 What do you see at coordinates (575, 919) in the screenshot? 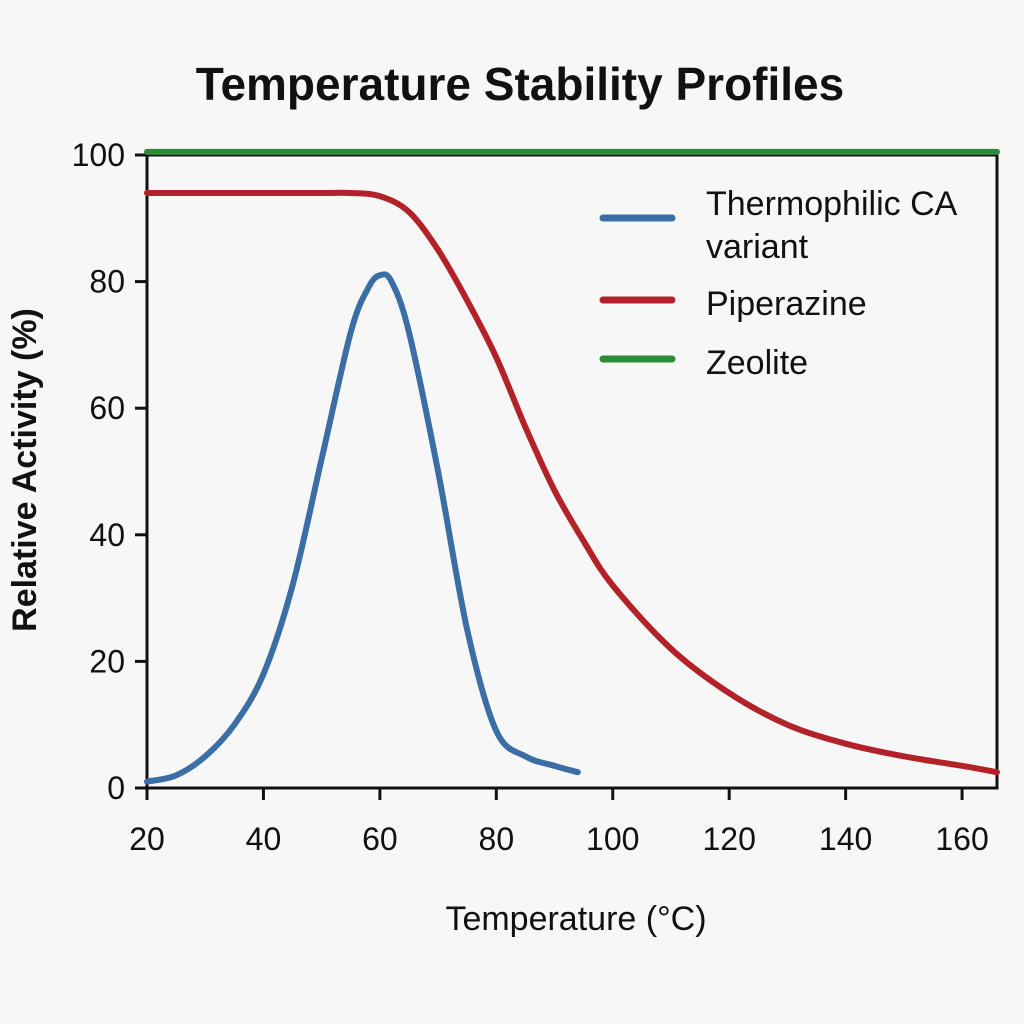
I see `x-axis-title: Temperature (°C)` at bounding box center [575, 919].